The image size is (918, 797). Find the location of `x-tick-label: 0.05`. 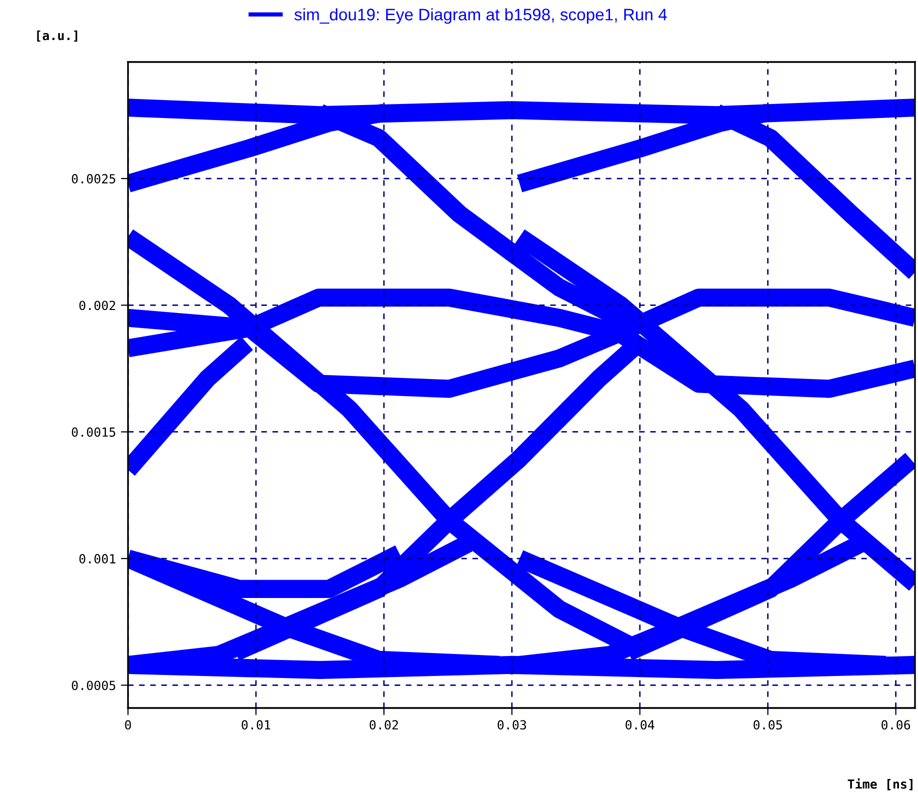

x-tick-label: 0.05 is located at coordinates (768, 725).